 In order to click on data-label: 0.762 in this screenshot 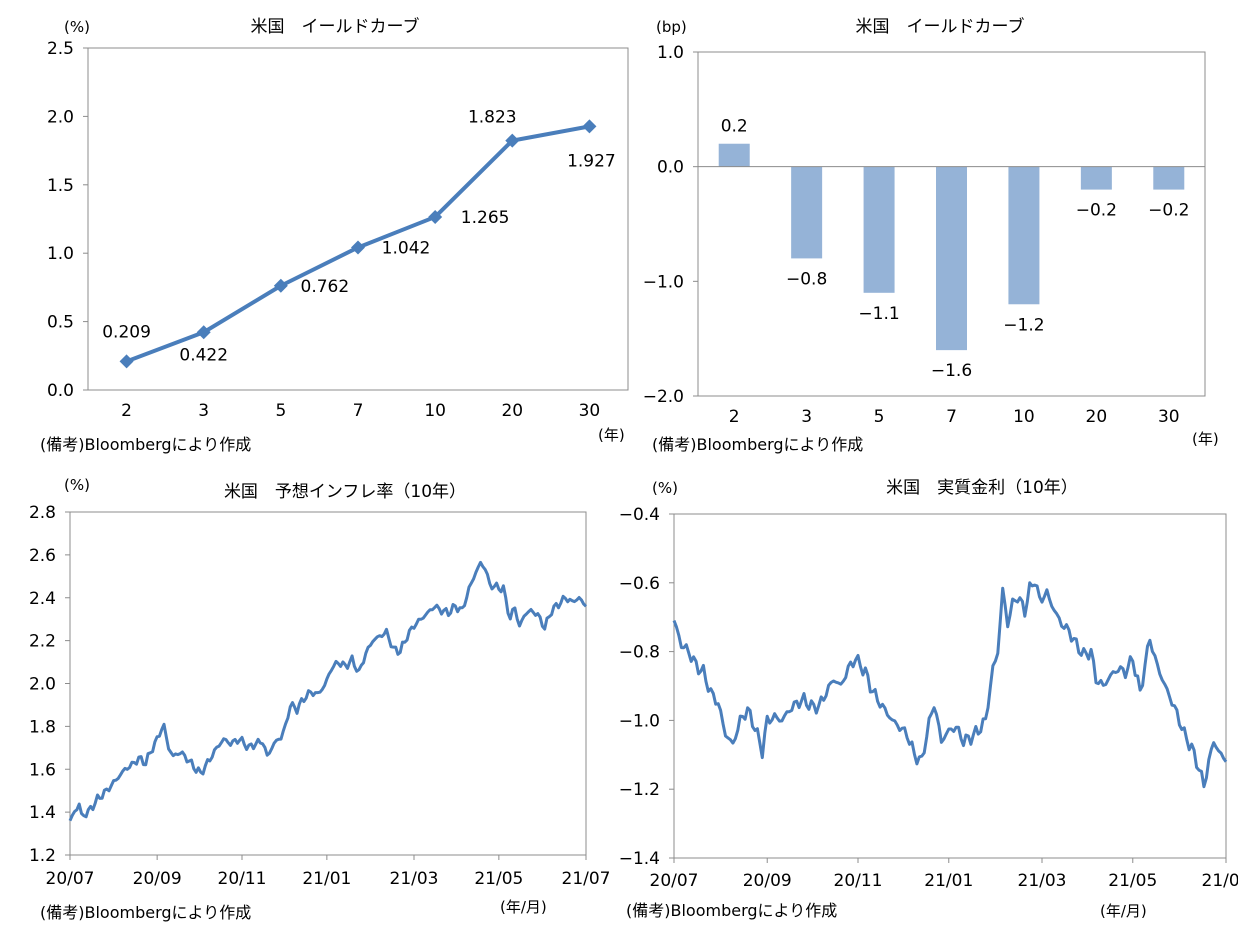, I will do `click(325, 287)`.